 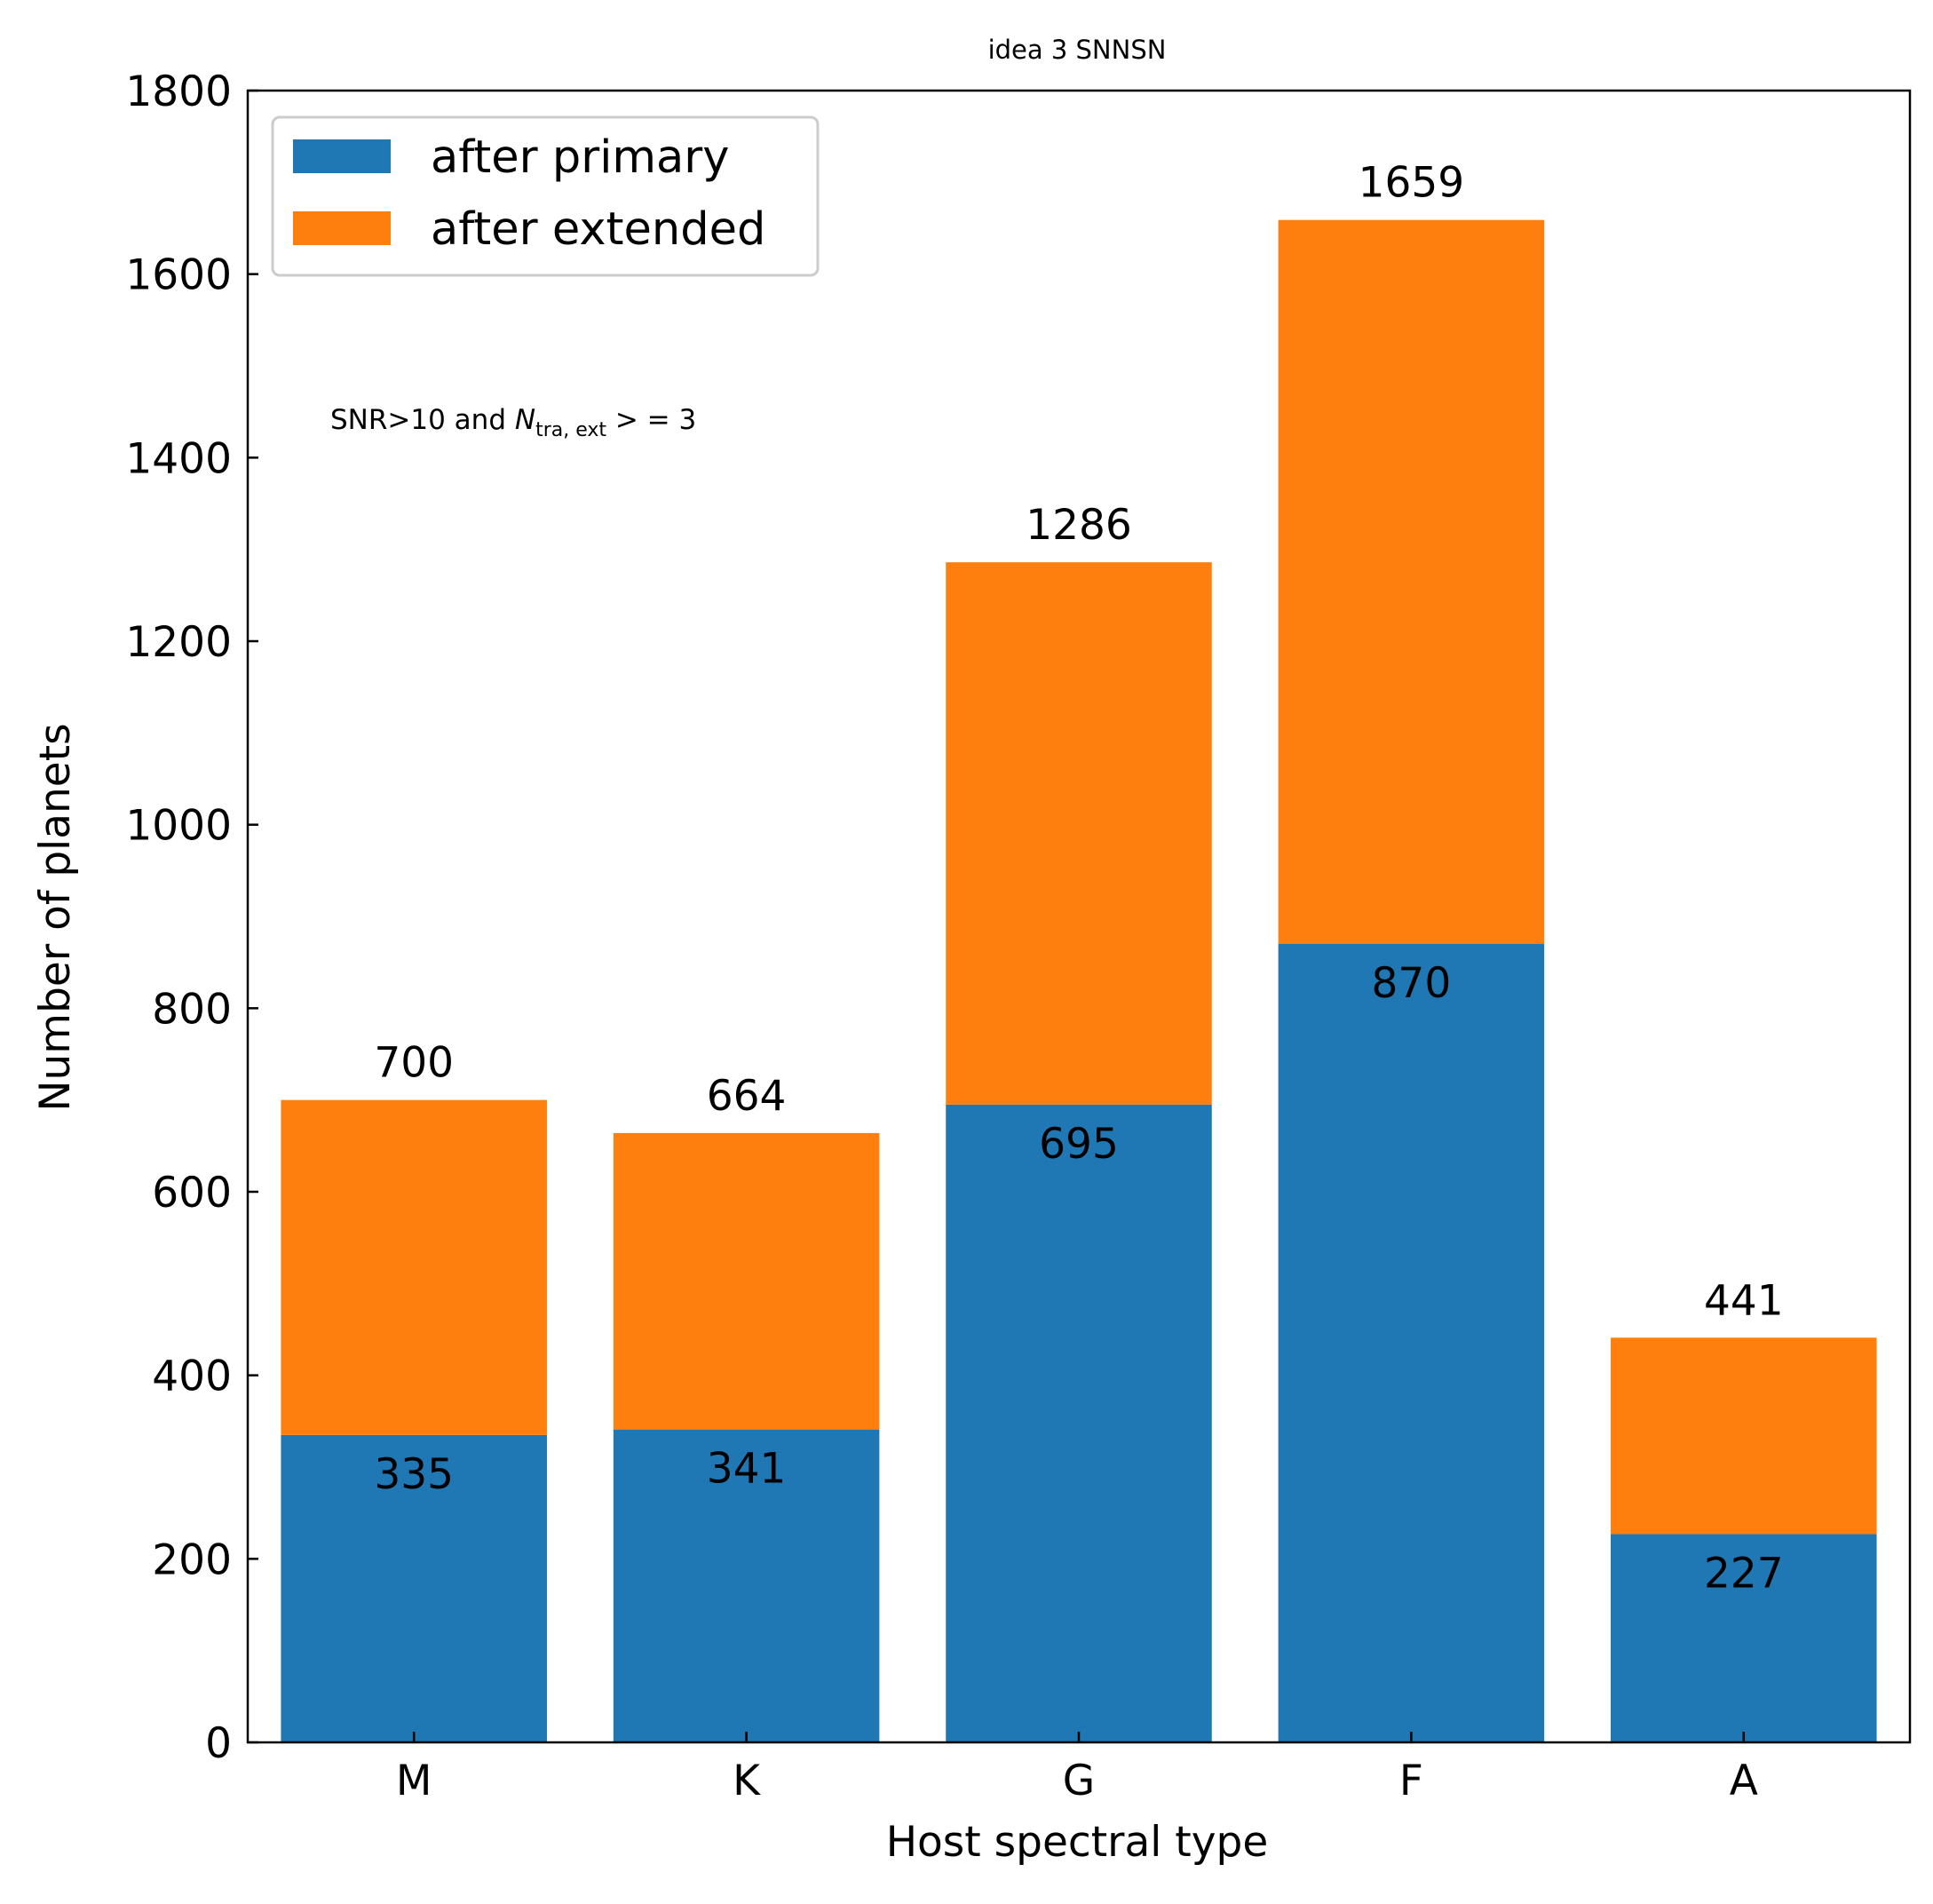 What do you see at coordinates (414, 1063) in the screenshot?
I see `bar-total-label-m: 700` at bounding box center [414, 1063].